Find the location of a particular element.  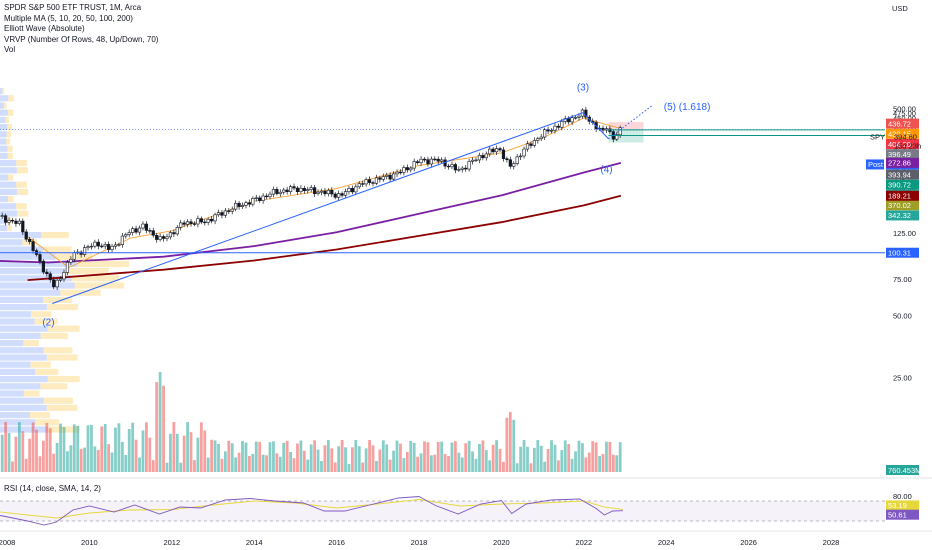

legend-ma: Multiple MA (5, 10, 20, 50, 100, 200) is located at coordinates (68, 18).